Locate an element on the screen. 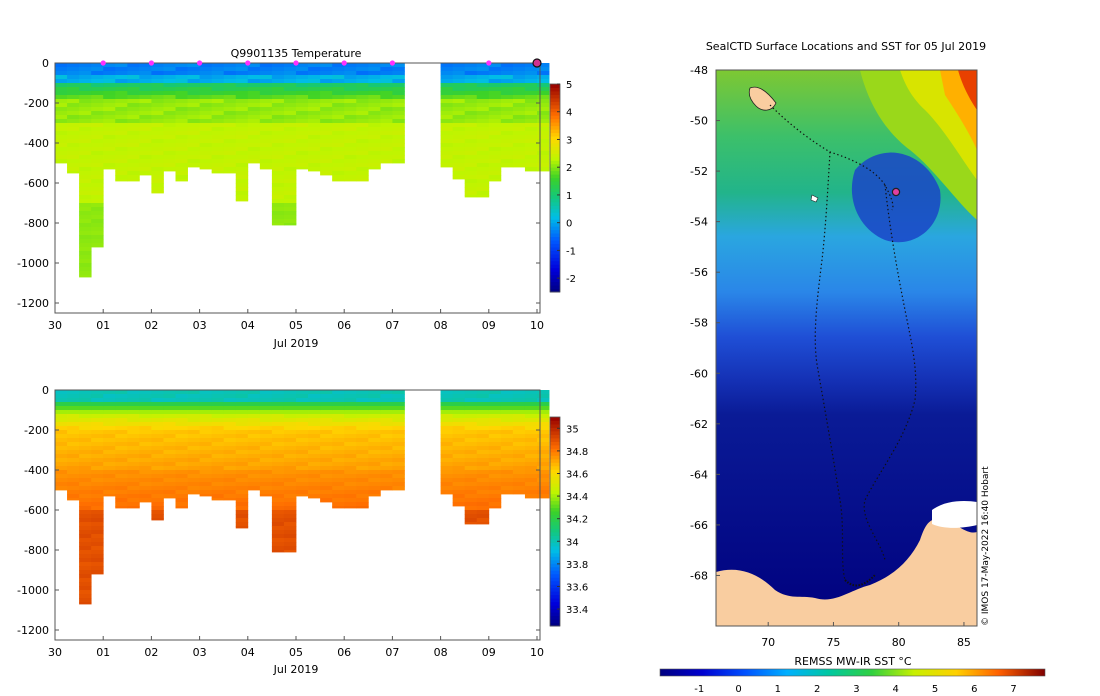  lat-tick-label: -64 is located at coordinates (699, 474).